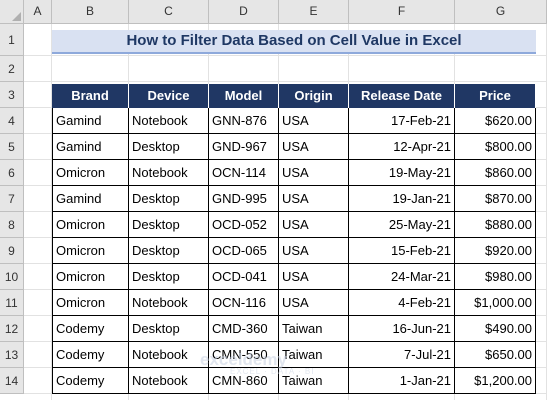  I want to click on table-cell: $800.00, so click(495, 147).